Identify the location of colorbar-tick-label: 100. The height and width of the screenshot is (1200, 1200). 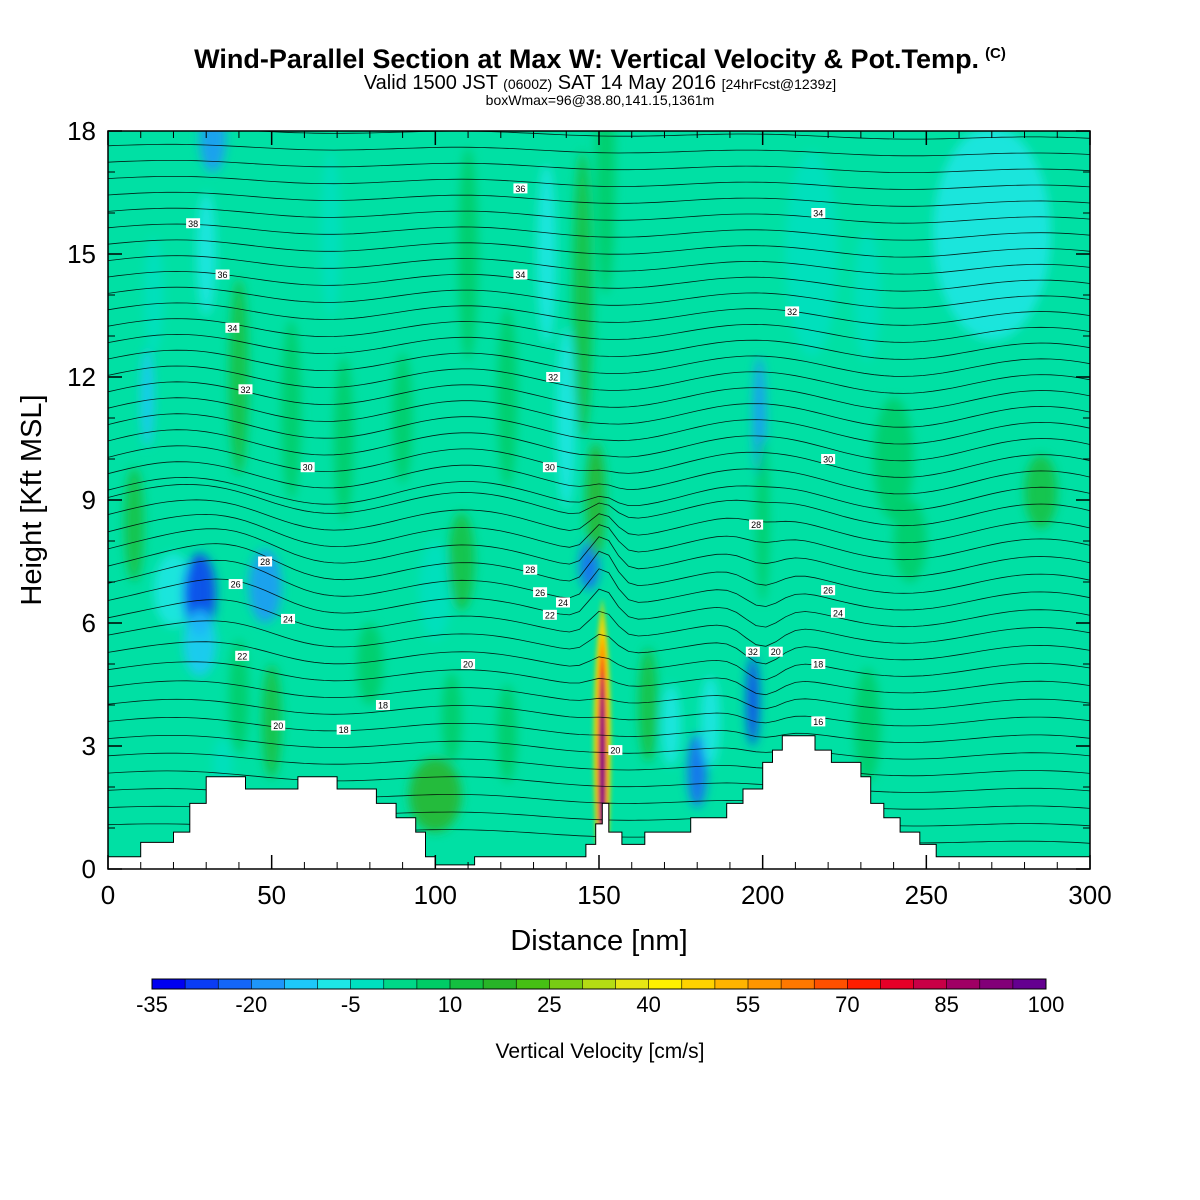
(1046, 1004).